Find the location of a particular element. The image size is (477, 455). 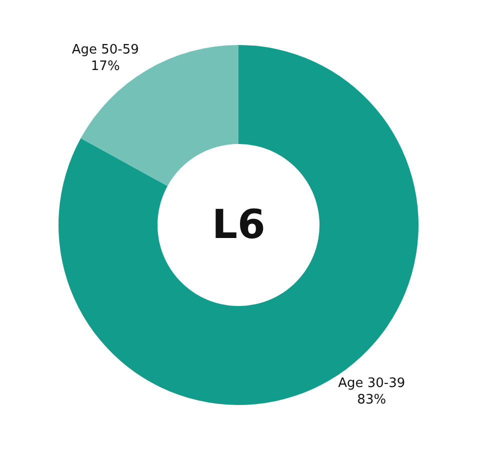

text: L6 is located at coordinates (239, 225).